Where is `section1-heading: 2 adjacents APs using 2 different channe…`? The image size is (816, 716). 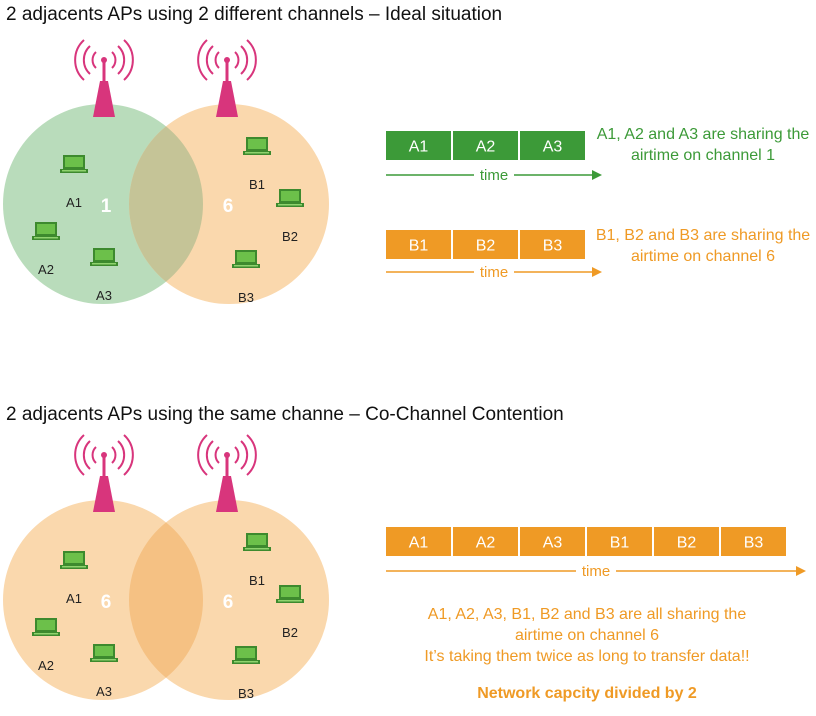 section1-heading: 2 adjacents APs using 2 different channe… is located at coordinates (254, 14).